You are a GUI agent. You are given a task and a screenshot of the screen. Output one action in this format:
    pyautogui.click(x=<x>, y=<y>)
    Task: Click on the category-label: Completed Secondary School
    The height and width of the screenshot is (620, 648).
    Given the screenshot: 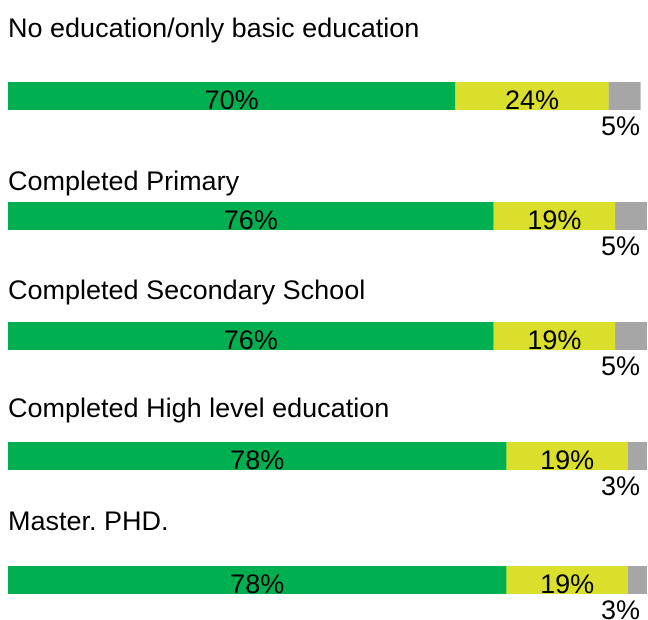 What is the action you would take?
    pyautogui.click(x=186, y=290)
    